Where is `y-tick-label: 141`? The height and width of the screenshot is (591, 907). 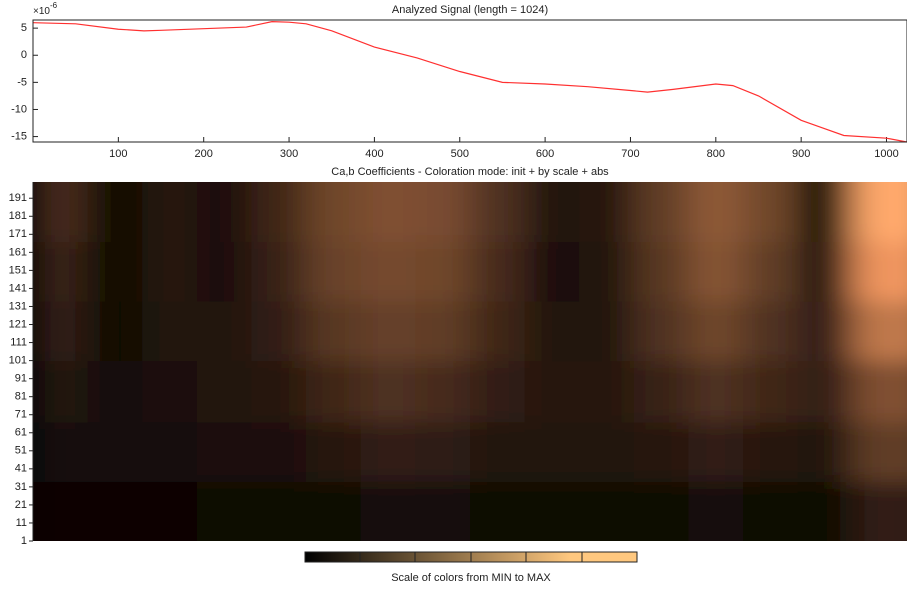
y-tick-label: 141 is located at coordinates (18, 288).